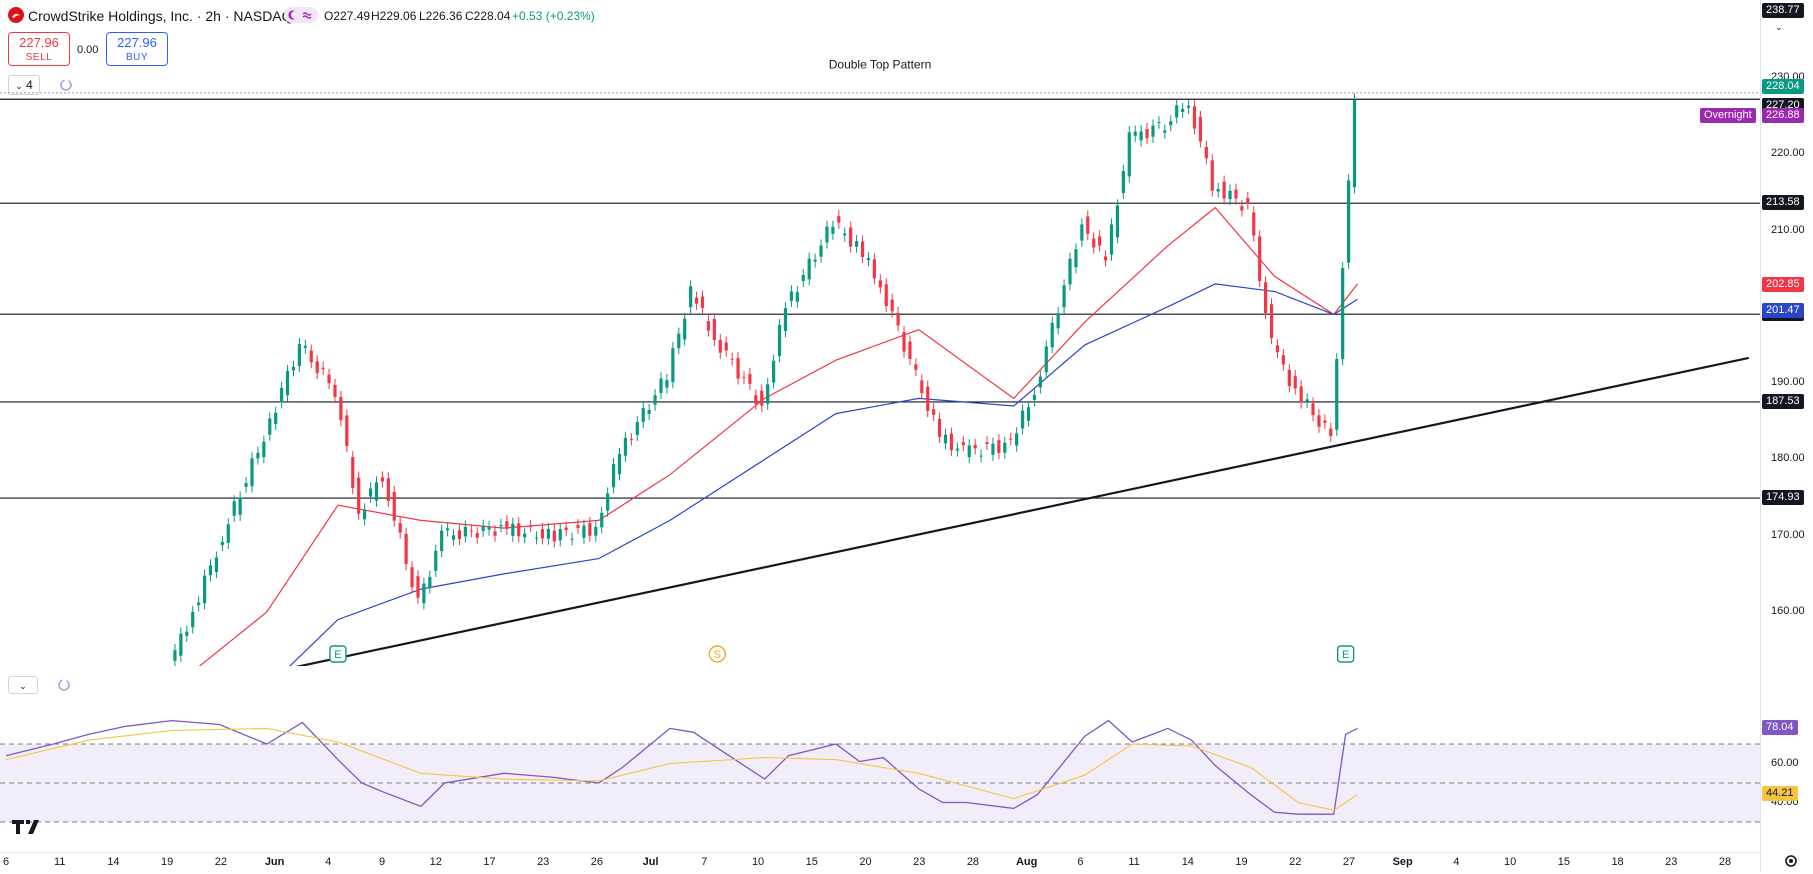 The width and height of the screenshot is (1813, 874). Describe the element at coordinates (1617, 862) in the screenshot. I see `time-tick-label: 18` at that location.